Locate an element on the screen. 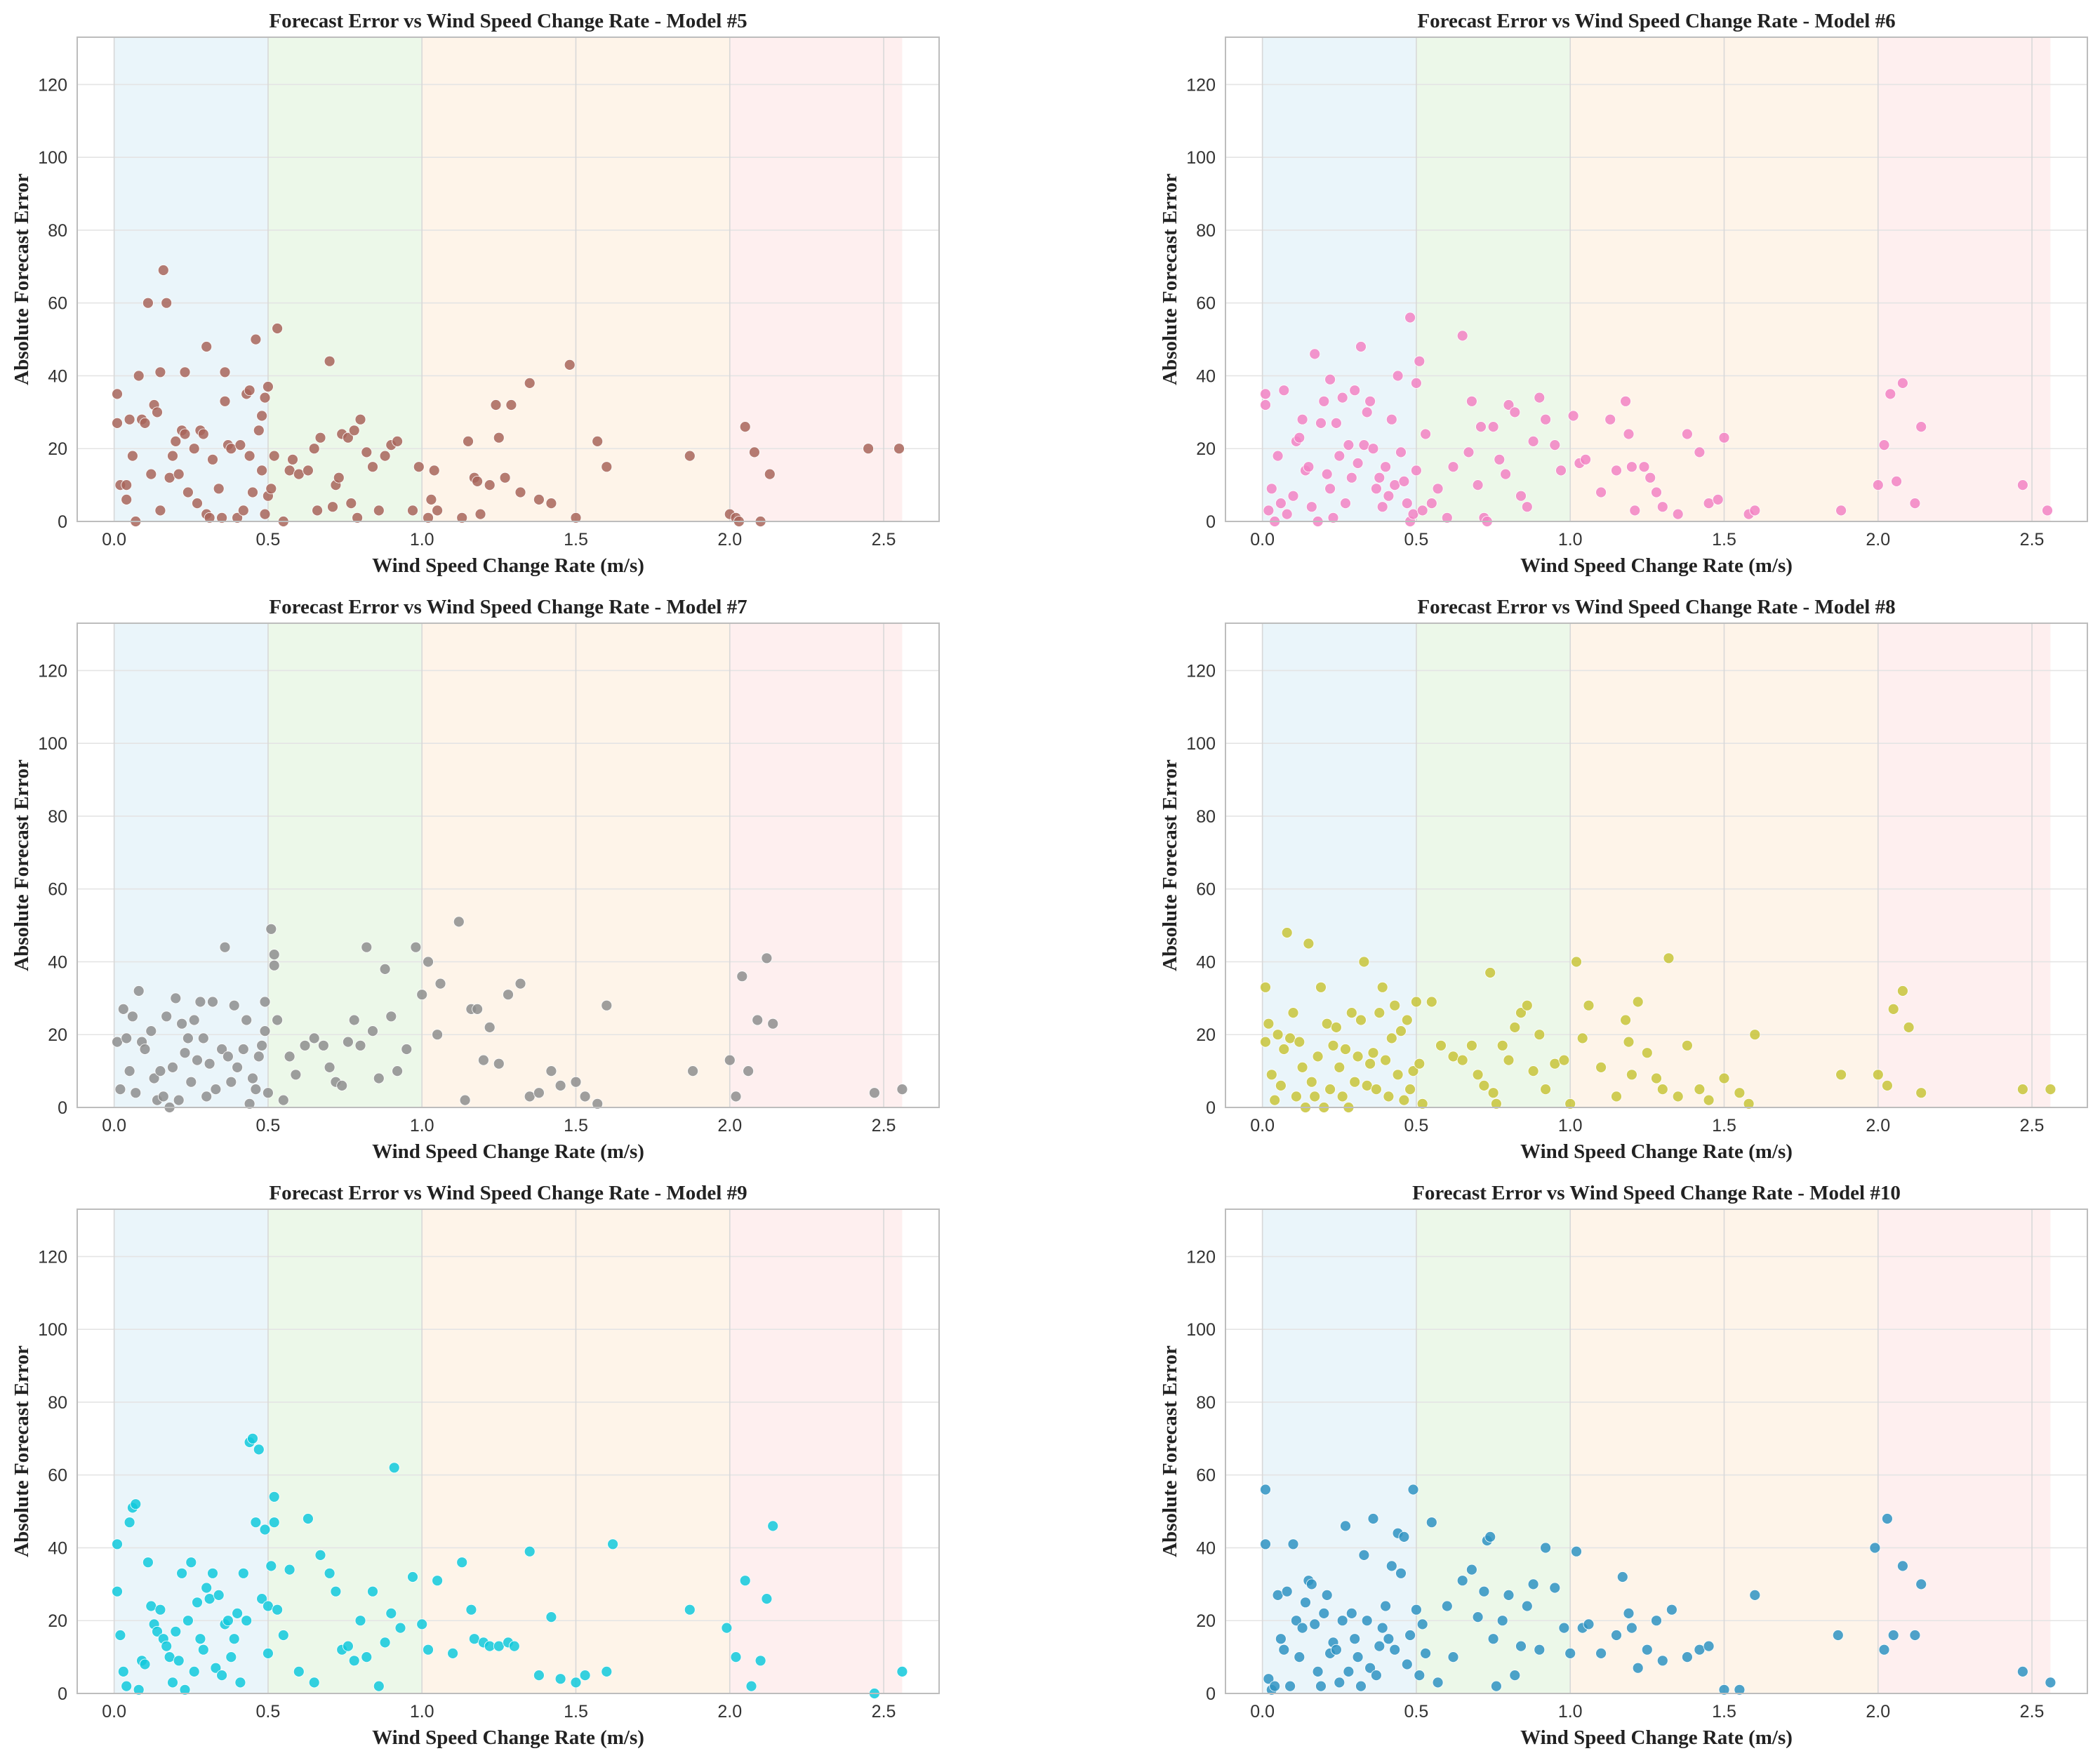 The image size is (2100, 1751). chart-2-y-tick-label: 80 is located at coordinates (1206, 231).